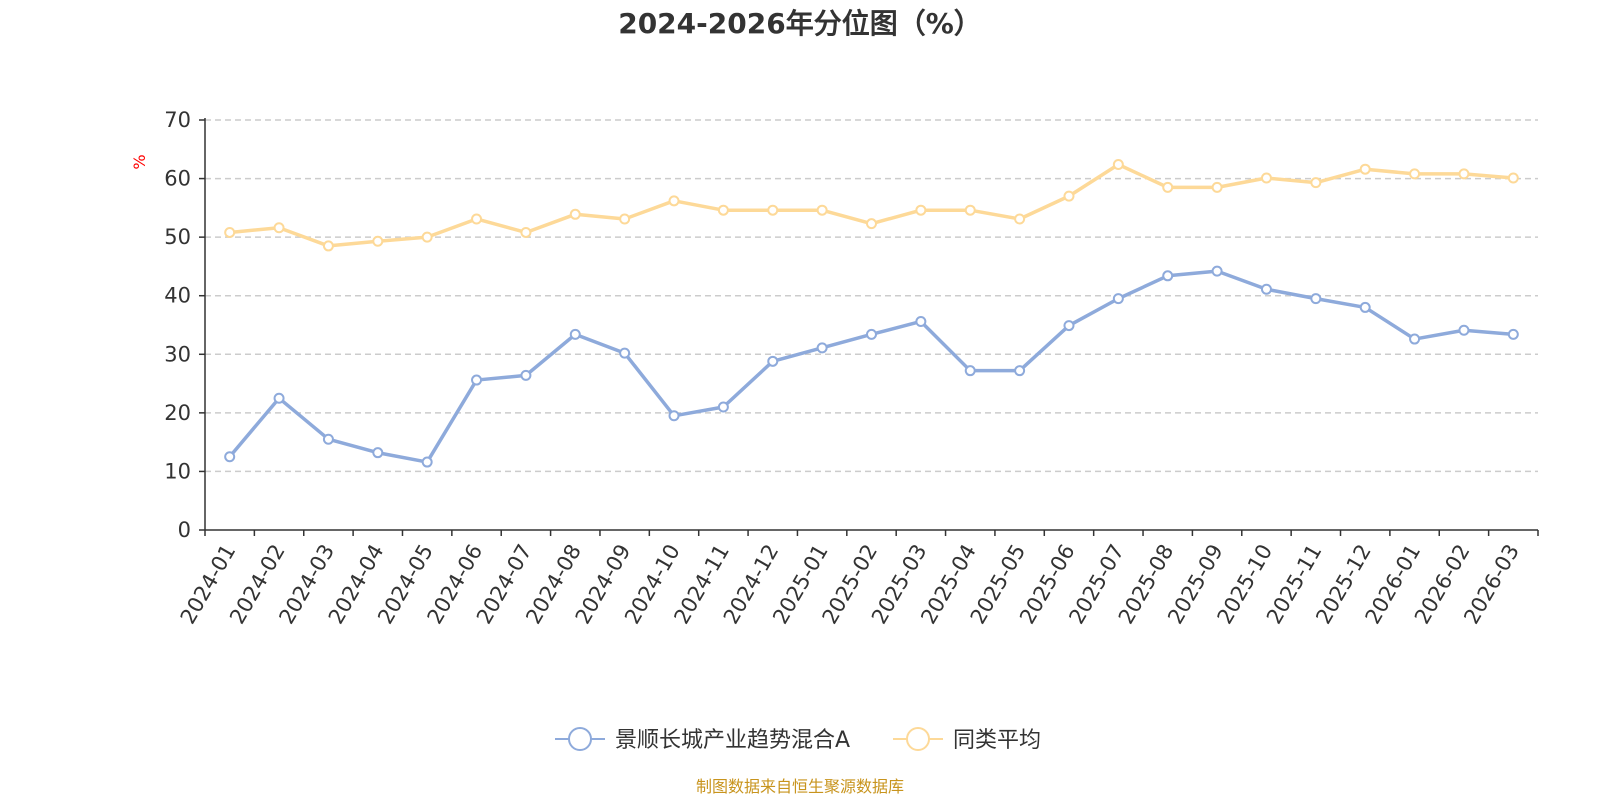  I want to click on y-axis-ticks: 0 10 20 30 40 50 60 70, so click(184, 325).